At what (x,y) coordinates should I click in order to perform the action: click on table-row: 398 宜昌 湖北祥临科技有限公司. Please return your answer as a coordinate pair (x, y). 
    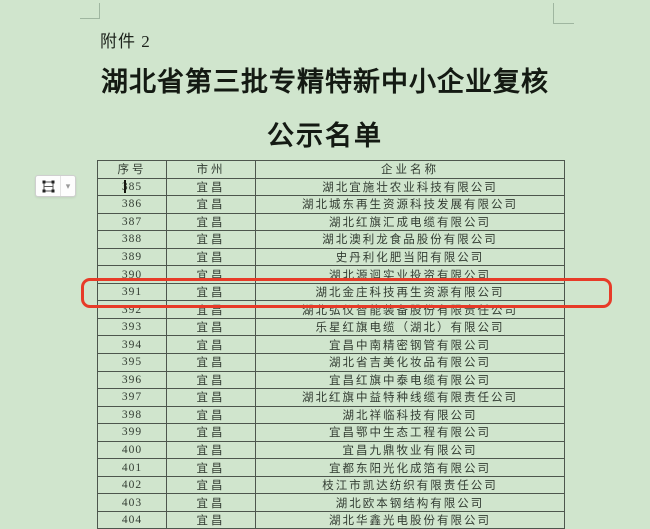
    Looking at the image, I should click on (331, 415).